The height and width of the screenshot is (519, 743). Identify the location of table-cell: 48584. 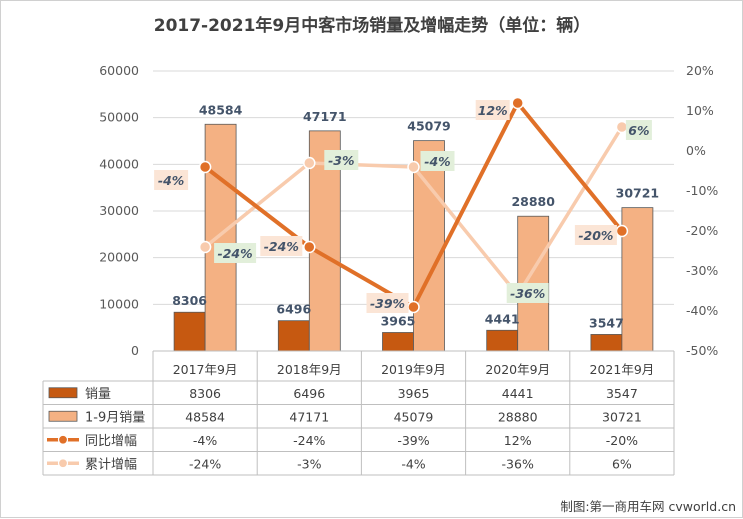
(205, 416).